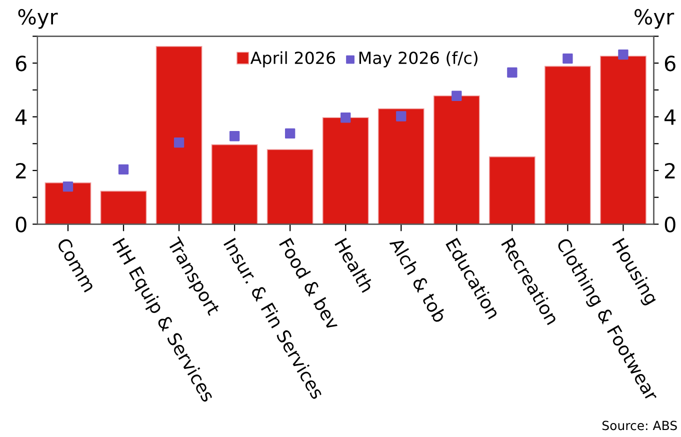  I want to click on y-tick-label: 4, so click(21, 117).